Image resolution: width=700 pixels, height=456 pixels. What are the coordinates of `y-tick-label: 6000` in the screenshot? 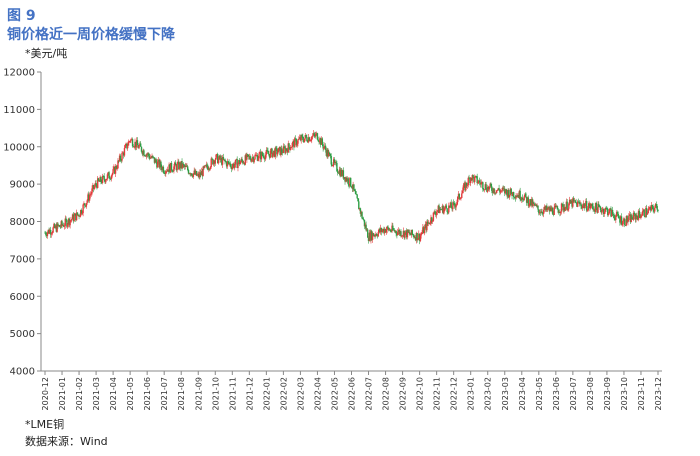 It's located at (22, 297).